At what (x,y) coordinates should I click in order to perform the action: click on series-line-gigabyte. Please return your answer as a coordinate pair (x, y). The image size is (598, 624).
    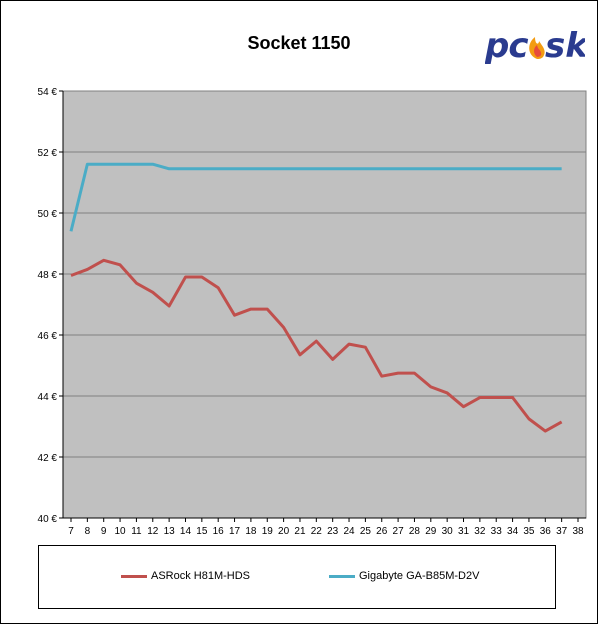
    Looking at the image, I should click on (315, 197).